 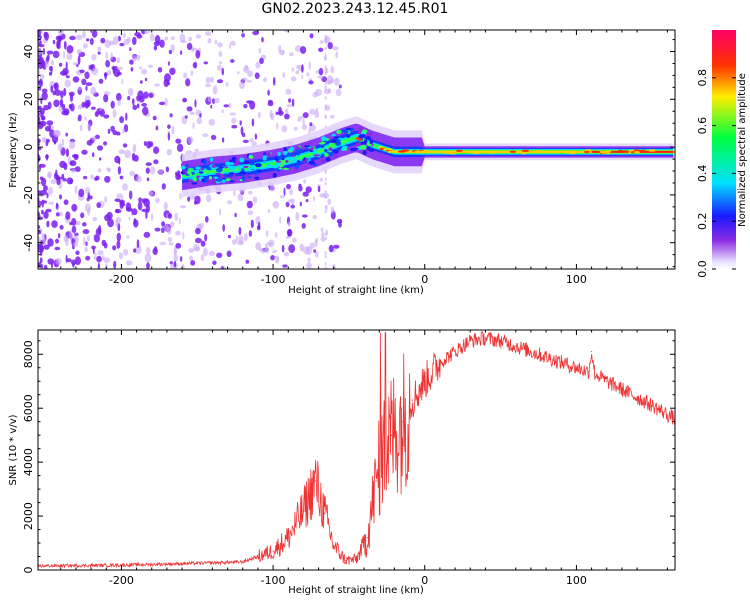 What do you see at coordinates (28, 99) in the screenshot?
I see `y-tick-label: 20` at bounding box center [28, 99].